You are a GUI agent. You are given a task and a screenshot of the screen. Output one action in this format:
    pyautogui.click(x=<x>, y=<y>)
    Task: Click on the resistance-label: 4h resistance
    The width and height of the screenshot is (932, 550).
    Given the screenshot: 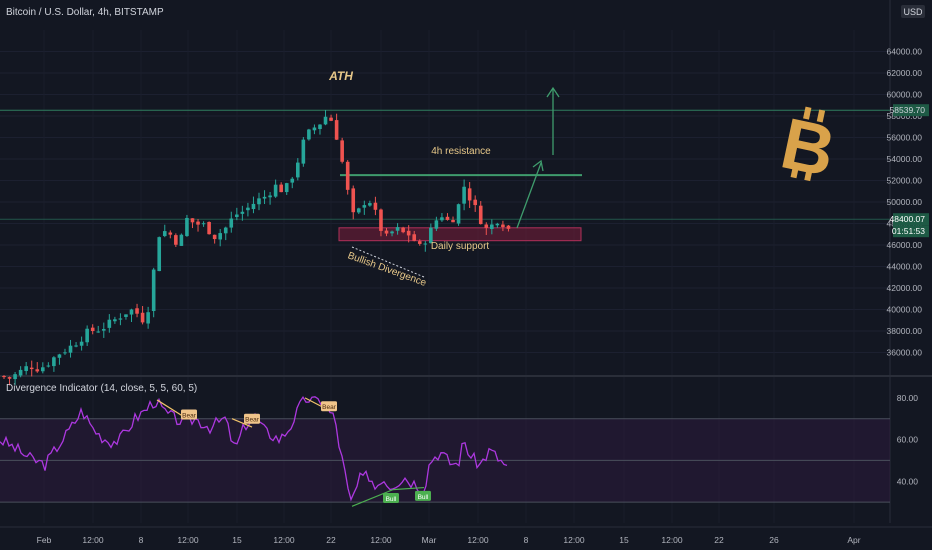 What is the action you would take?
    pyautogui.click(x=461, y=151)
    